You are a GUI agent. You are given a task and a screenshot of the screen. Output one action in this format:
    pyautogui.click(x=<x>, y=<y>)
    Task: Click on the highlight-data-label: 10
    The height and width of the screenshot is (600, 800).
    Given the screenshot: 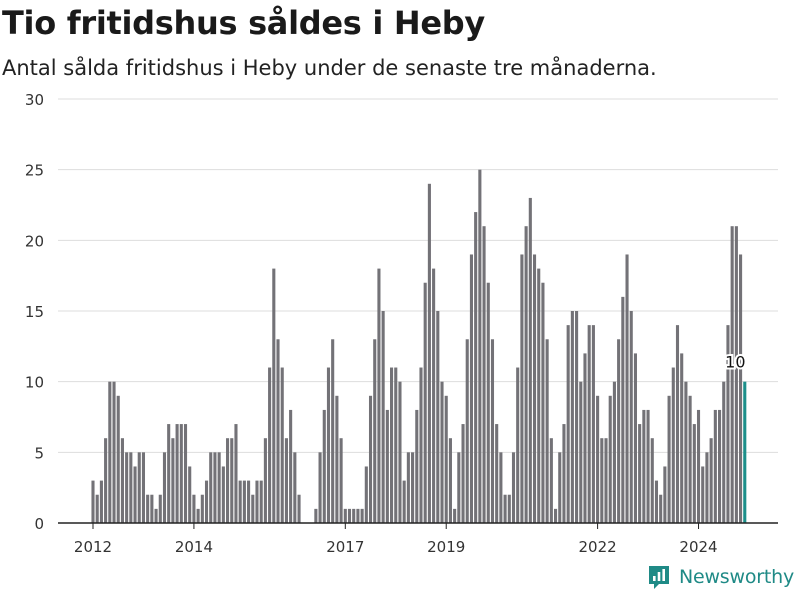 What is the action you would take?
    pyautogui.click(x=735, y=362)
    